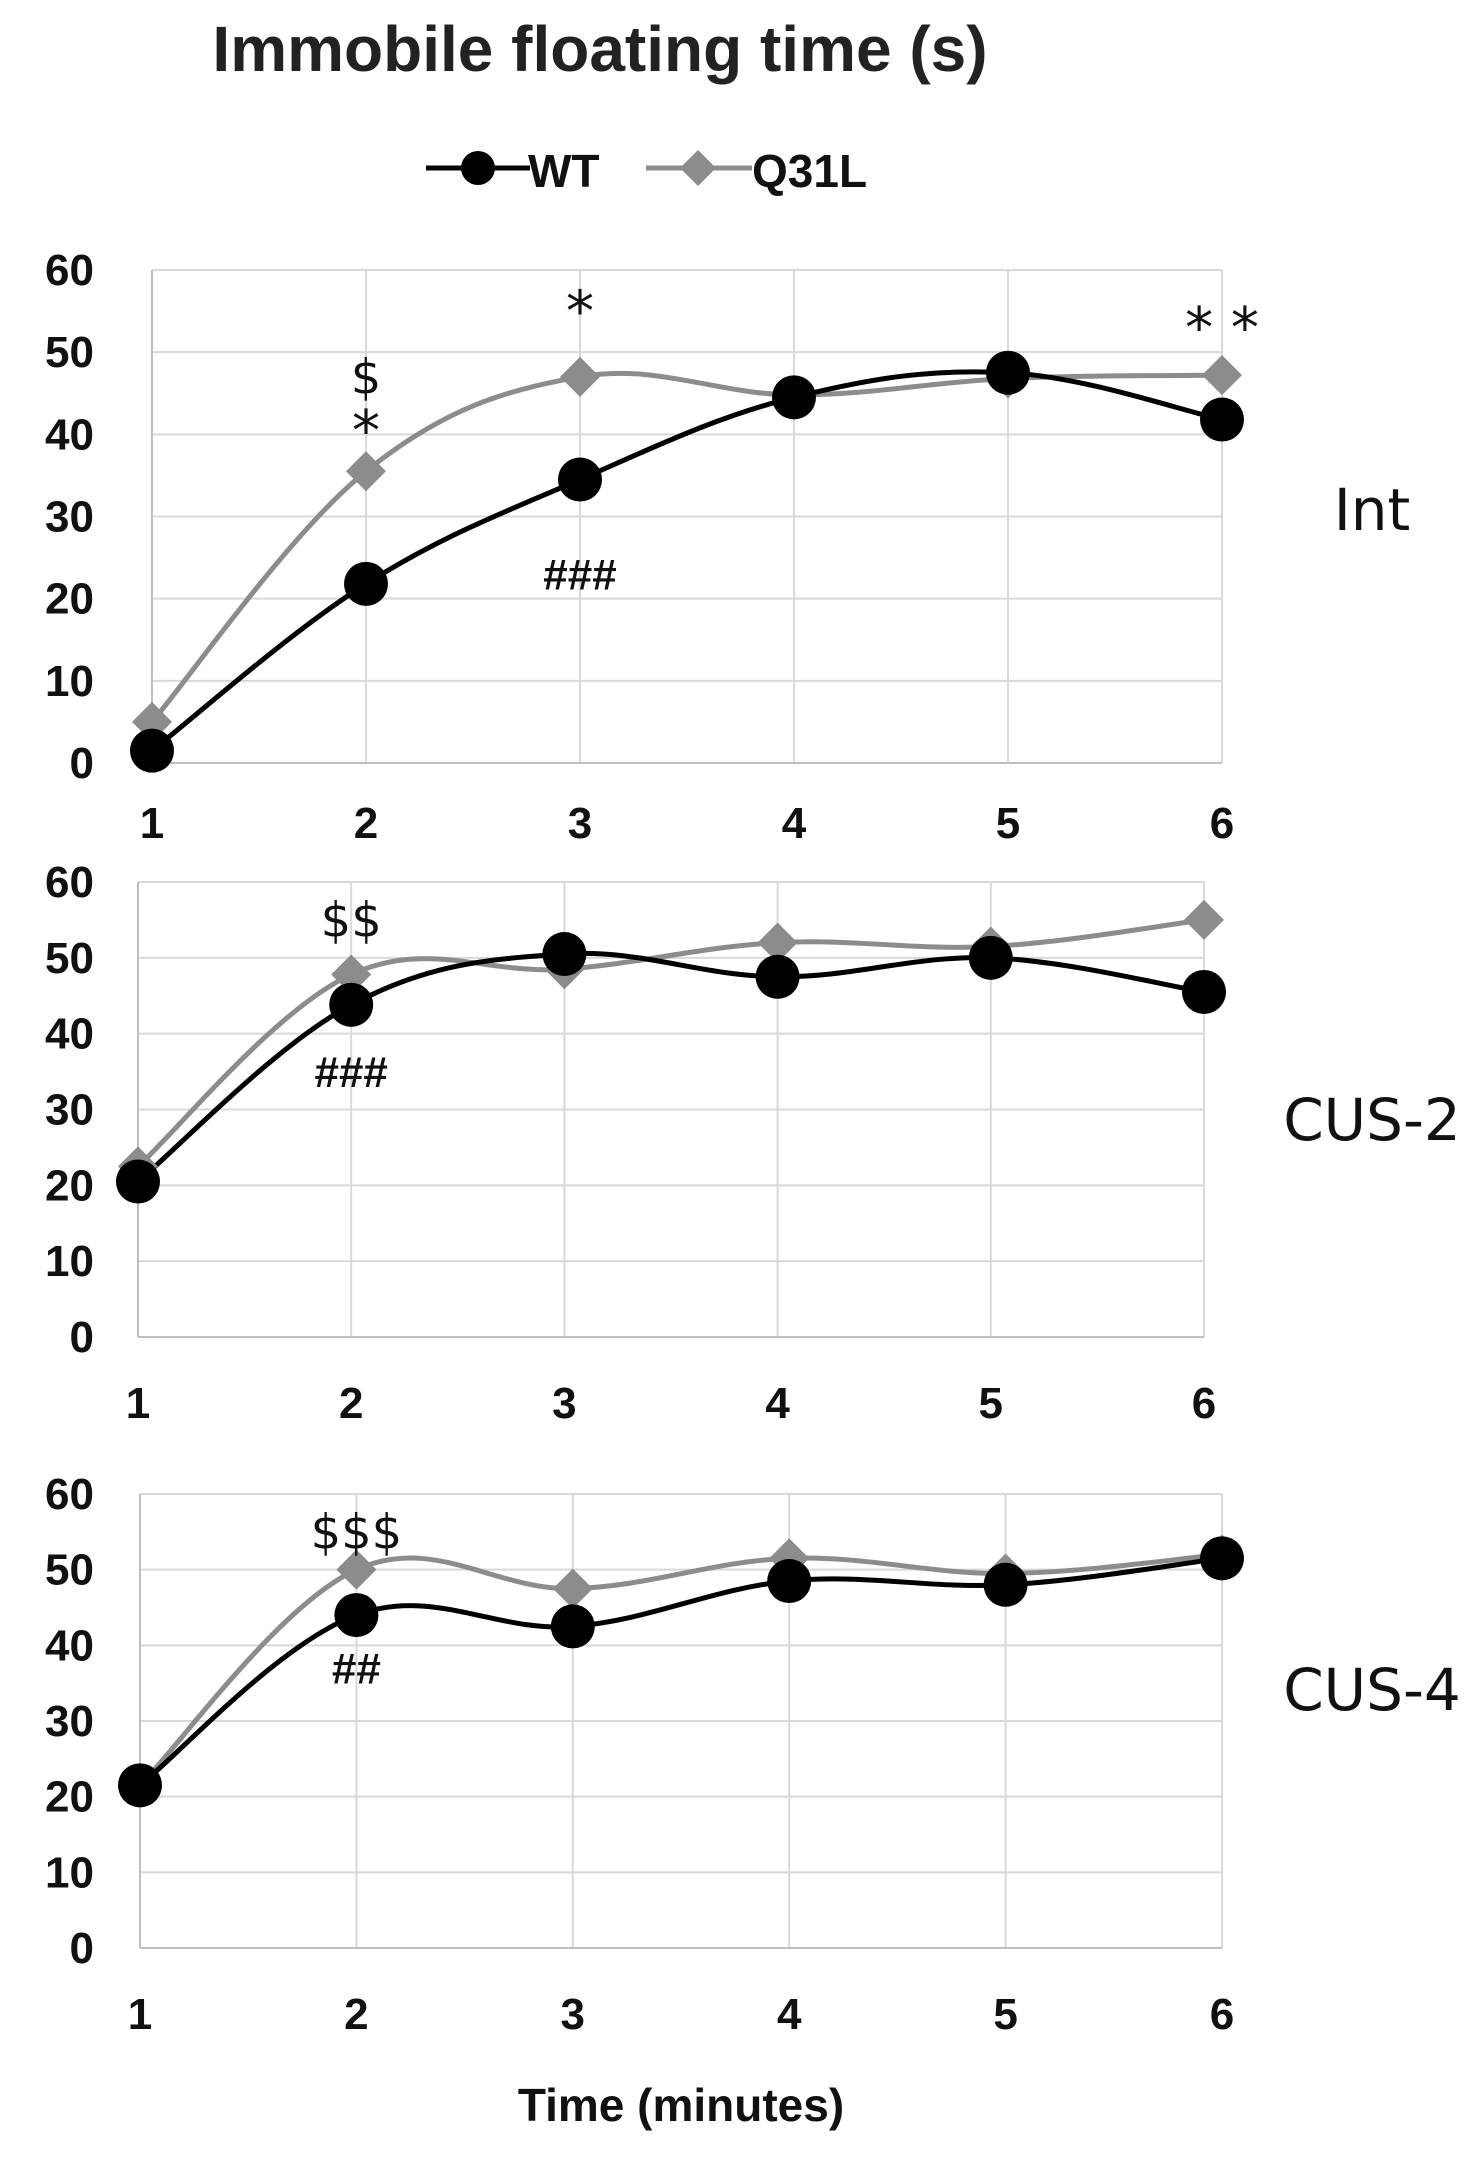 Image resolution: width=1480 pixels, height=2166 pixels. I want to click on legend-item-q31l: Q31L, so click(760, 168).